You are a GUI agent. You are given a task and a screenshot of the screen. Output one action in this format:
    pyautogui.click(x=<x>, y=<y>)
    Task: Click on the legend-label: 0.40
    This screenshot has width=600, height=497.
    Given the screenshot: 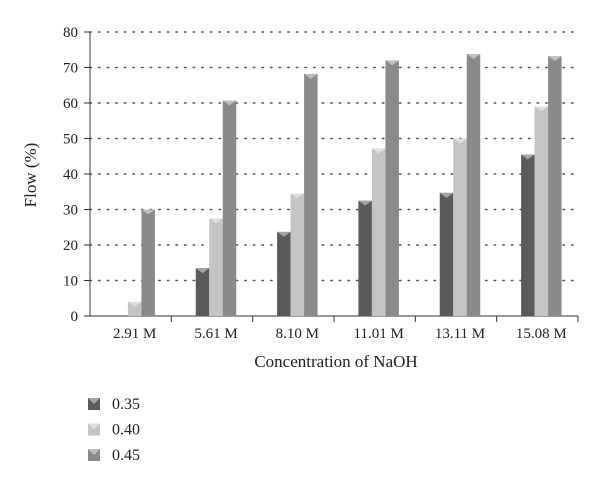 What is the action you would take?
    pyautogui.click(x=126, y=430)
    